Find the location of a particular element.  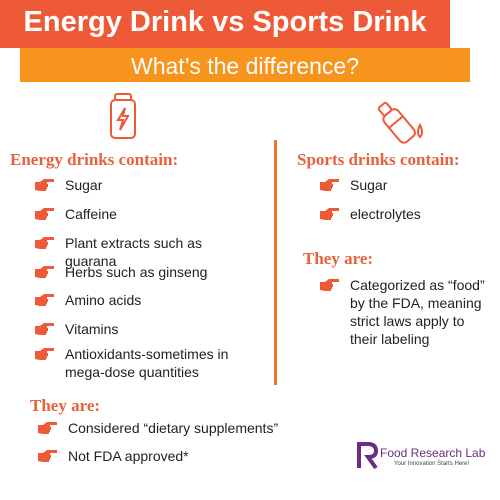

logo-mark is located at coordinates (367, 456).